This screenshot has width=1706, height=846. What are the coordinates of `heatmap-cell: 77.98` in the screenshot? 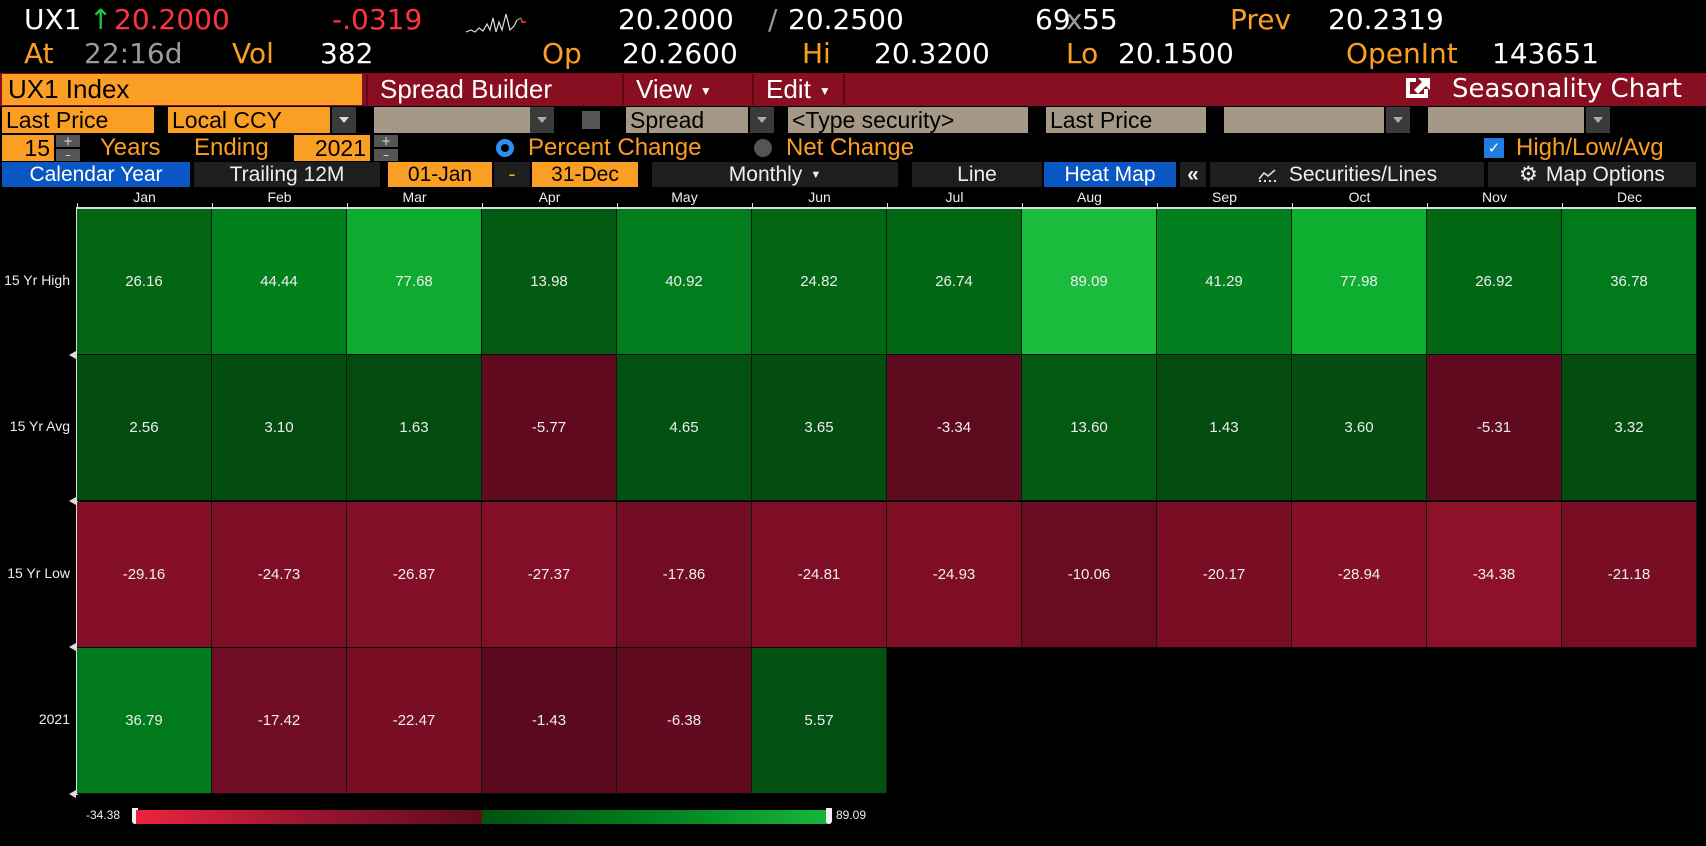 It's located at (1359, 282).